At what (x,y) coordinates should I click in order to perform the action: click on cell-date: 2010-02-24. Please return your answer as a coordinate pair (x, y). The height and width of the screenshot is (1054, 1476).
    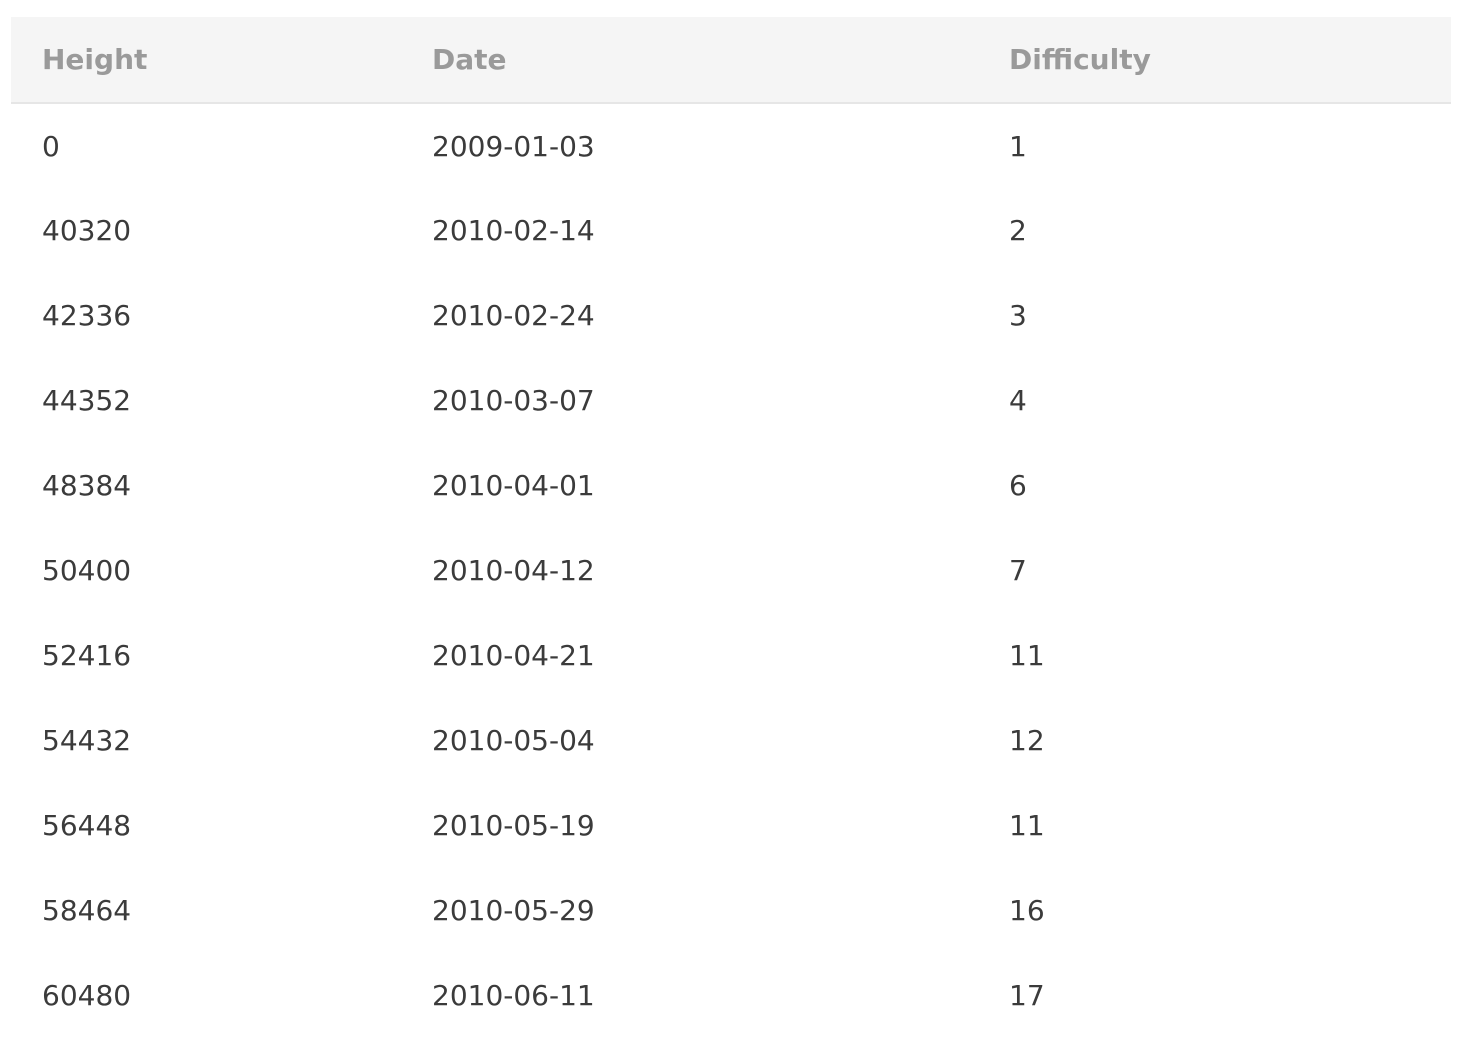
    Looking at the image, I should click on (513, 315).